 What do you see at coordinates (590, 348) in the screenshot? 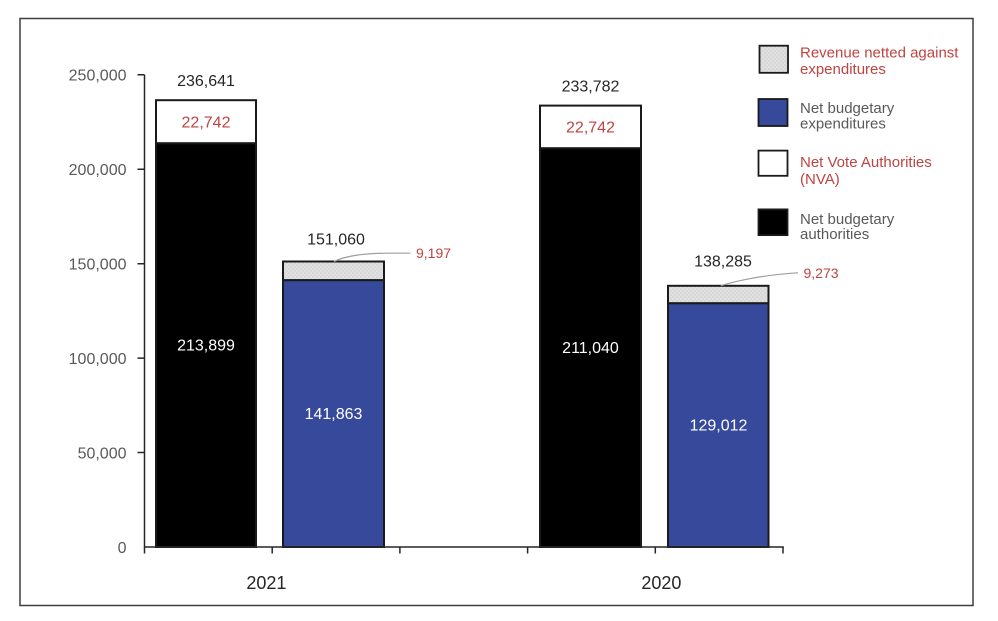
I see `svg-text: 211,040` at bounding box center [590, 348].